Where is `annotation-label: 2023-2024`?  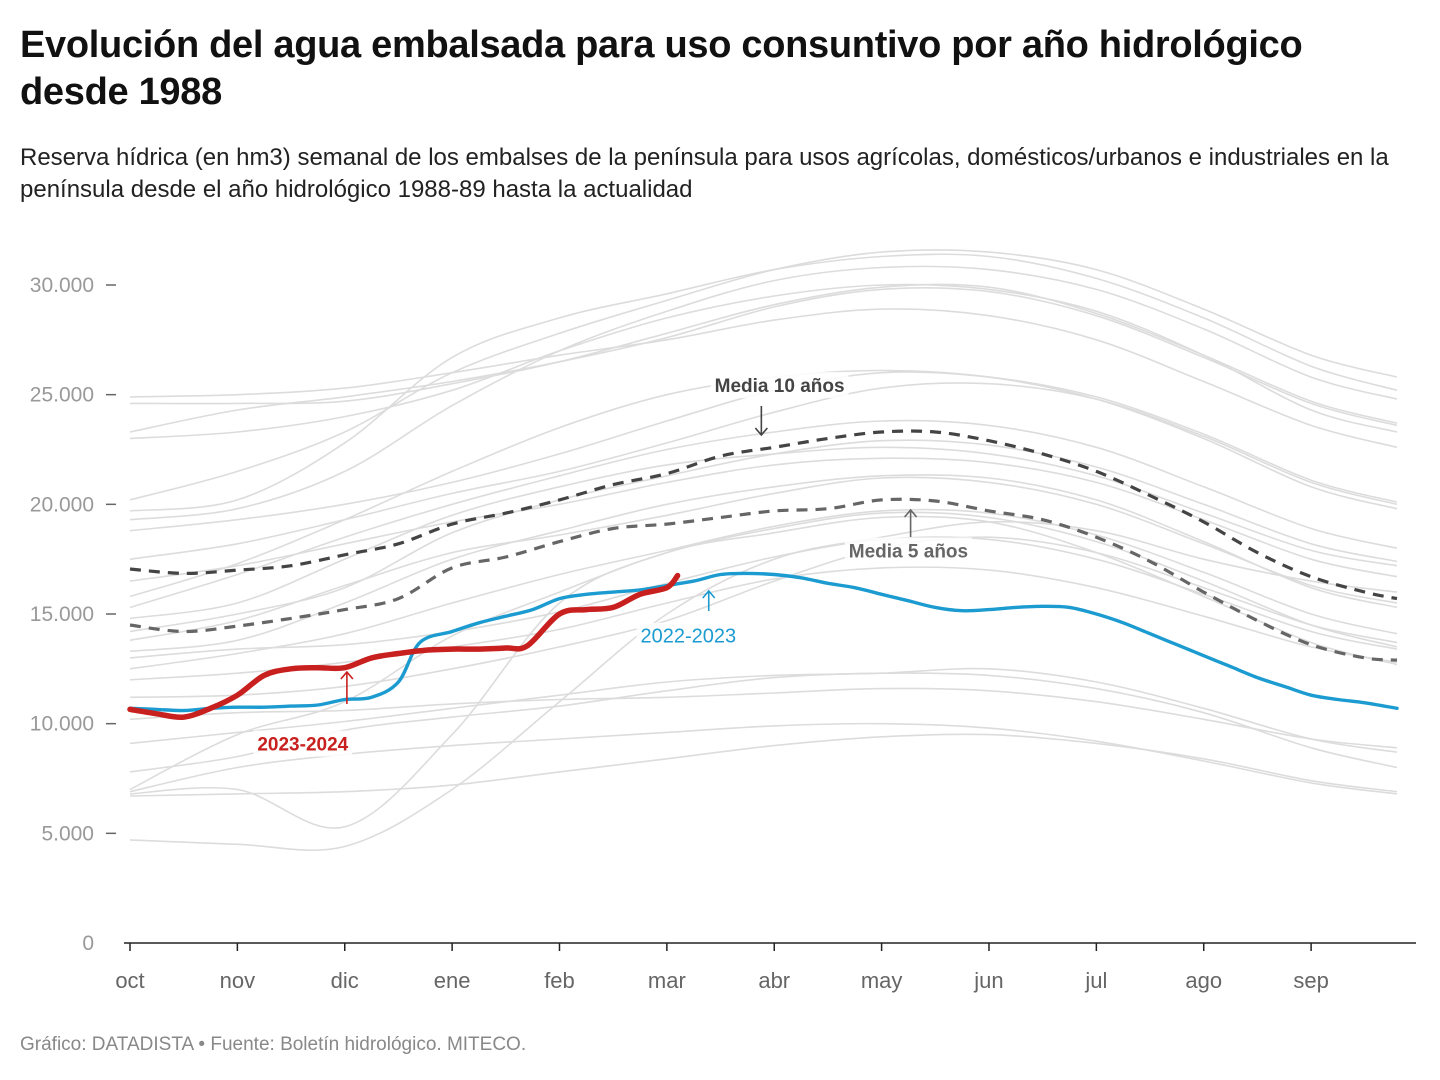
annotation-label: 2023-2024 is located at coordinates (302, 745).